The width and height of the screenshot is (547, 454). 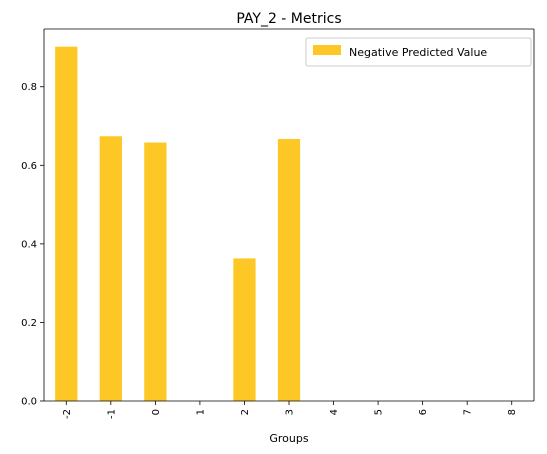 I want to click on x-tick-label: 8, so click(x=512, y=412).